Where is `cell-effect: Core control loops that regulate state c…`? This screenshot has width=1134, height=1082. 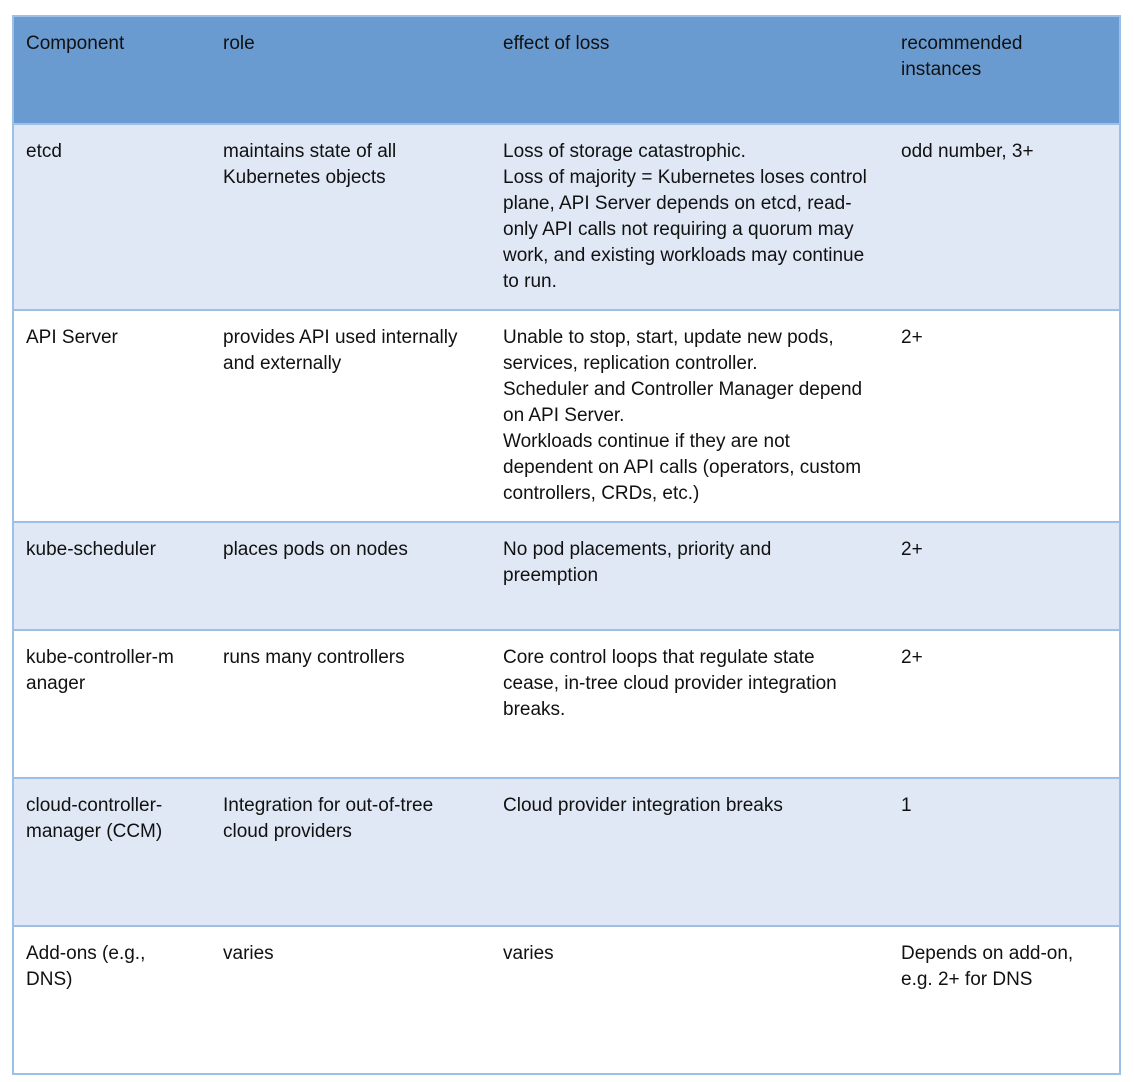 cell-effect: Core control loops that regulate state c… is located at coordinates (670, 683).